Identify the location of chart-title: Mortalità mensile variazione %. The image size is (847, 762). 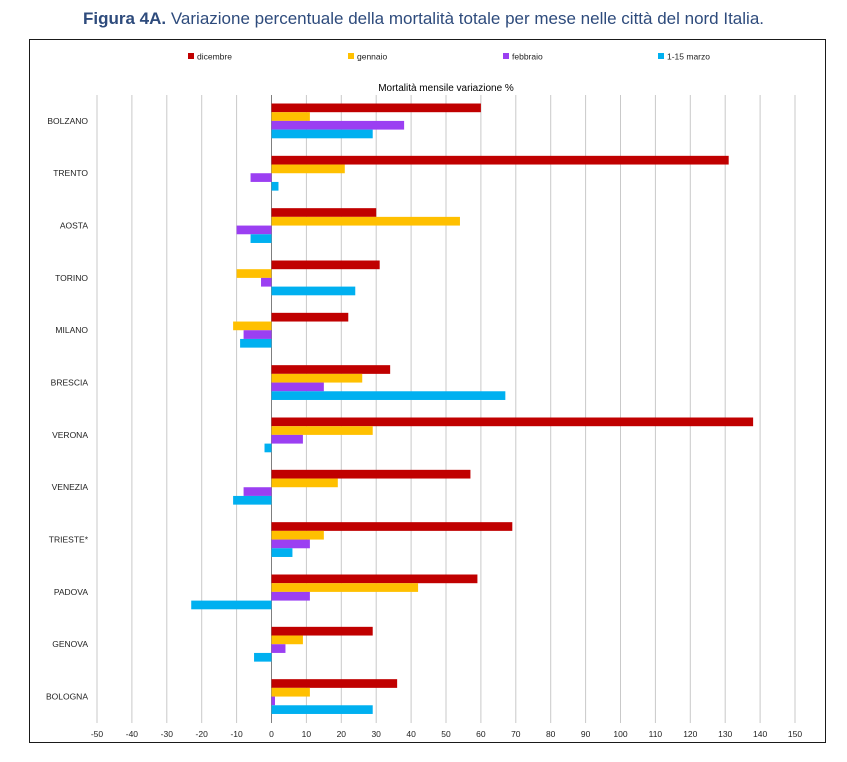
(446, 88).